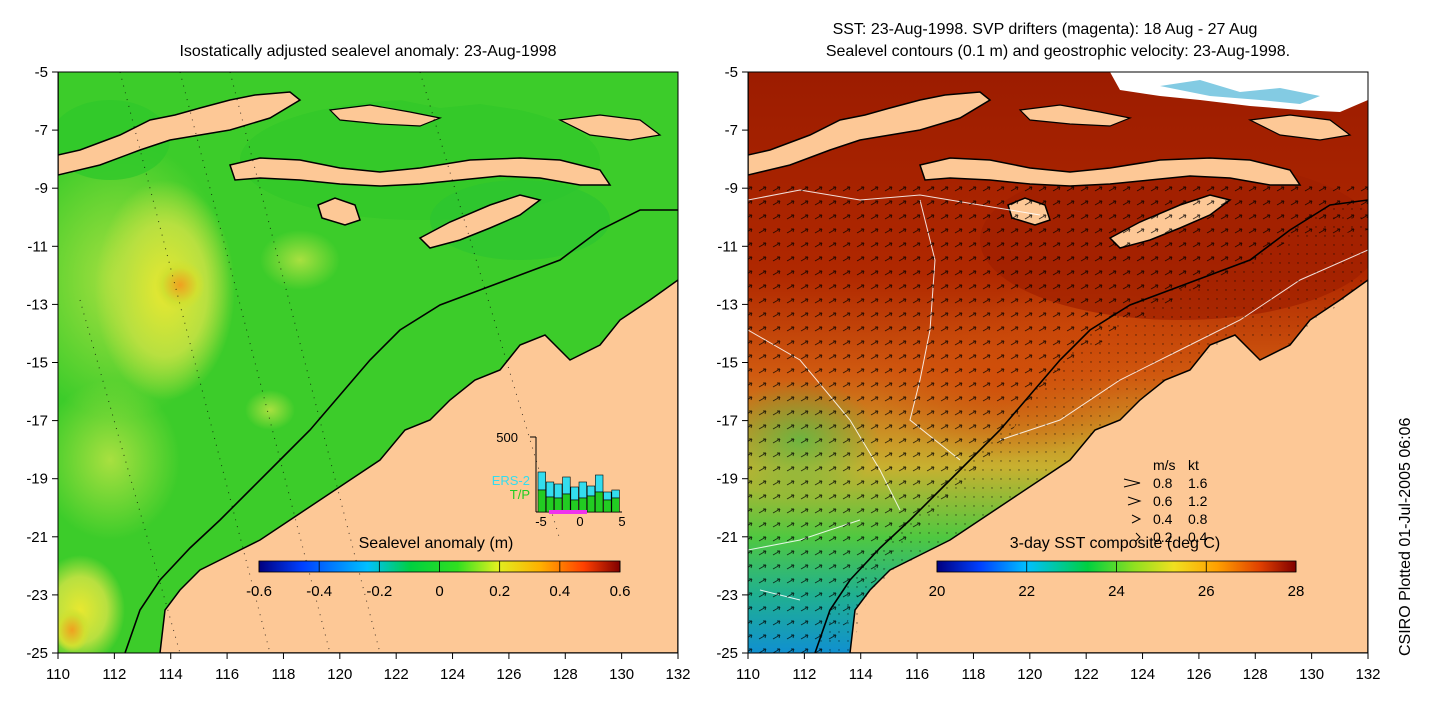 The height and width of the screenshot is (720, 1440). What do you see at coordinates (937, 591) in the screenshot?
I see `colorbar-tick-label: 20` at bounding box center [937, 591].